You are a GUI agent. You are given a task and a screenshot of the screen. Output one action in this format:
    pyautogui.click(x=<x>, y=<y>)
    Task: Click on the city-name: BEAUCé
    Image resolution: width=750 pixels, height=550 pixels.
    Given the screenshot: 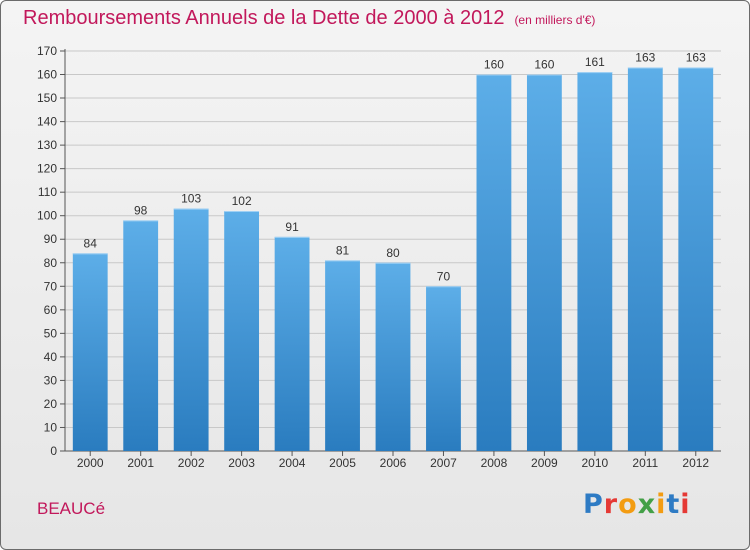 What is the action you would take?
    pyautogui.click(x=71, y=508)
    